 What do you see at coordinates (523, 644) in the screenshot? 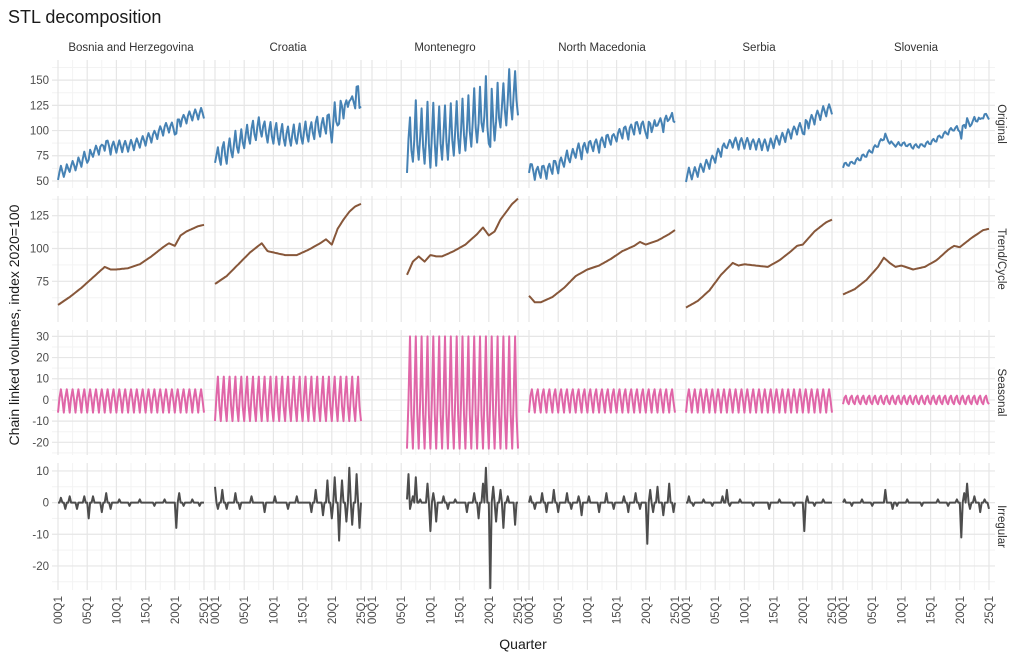
I see `x-axis-label: Quarter` at bounding box center [523, 644].